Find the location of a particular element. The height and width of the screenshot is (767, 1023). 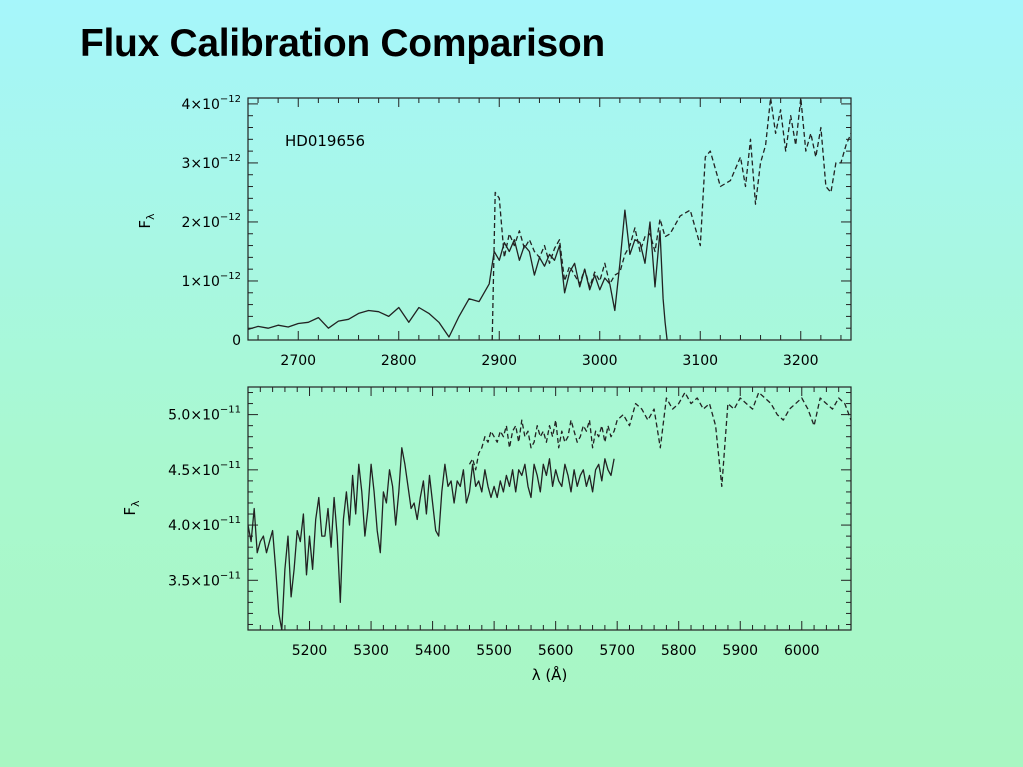

x-tick-label: 2700 is located at coordinates (298, 361).